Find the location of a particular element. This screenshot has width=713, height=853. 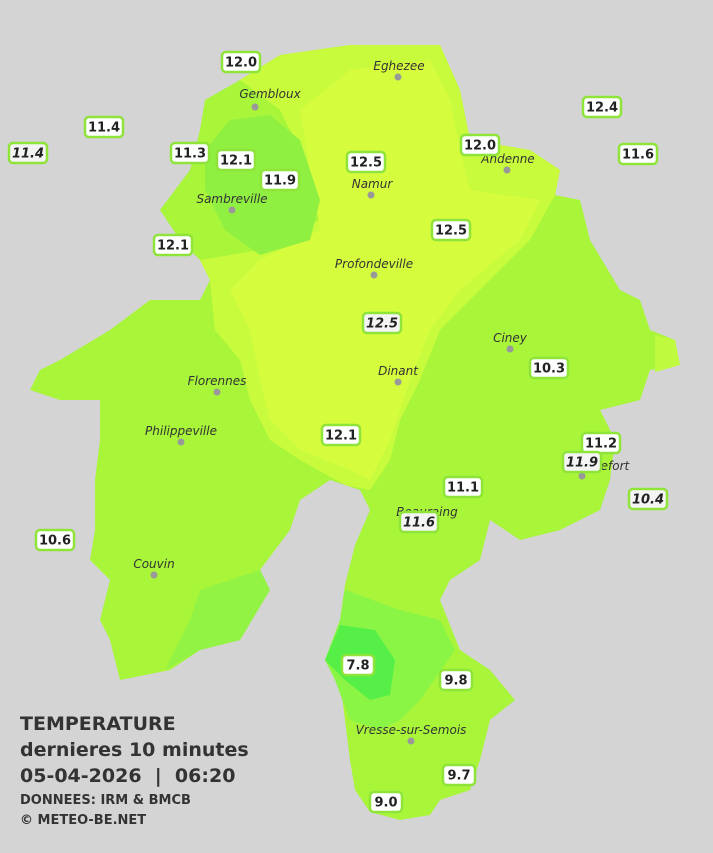

station-value: 11.3 is located at coordinates (190, 154).